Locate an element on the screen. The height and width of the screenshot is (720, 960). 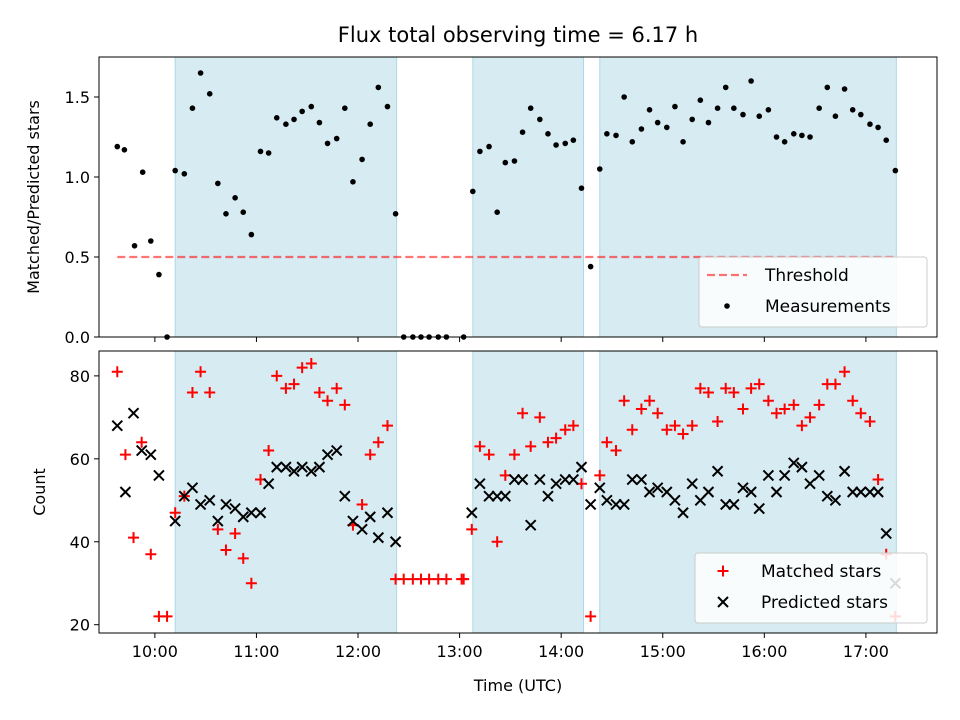
chart-title: Flux total observing time = 6.17 h is located at coordinates (518, 35).